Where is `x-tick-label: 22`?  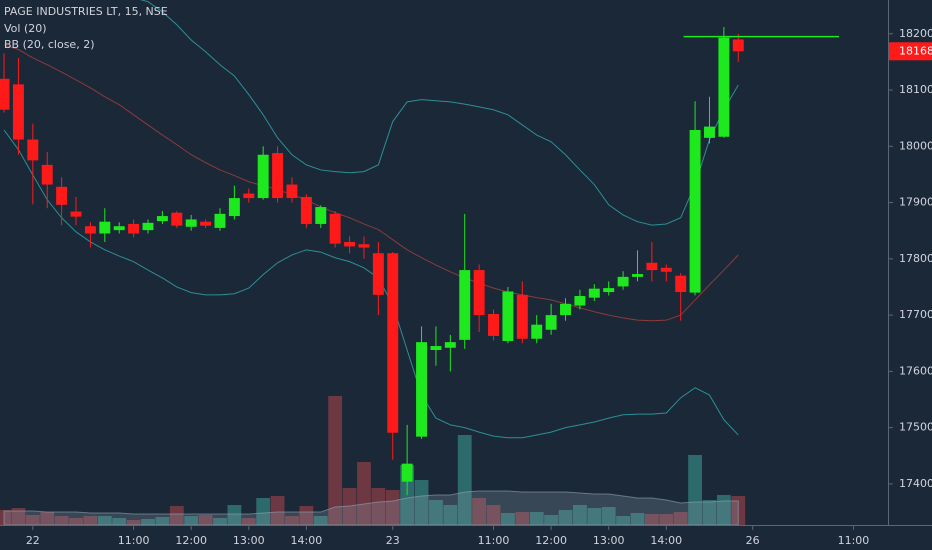
x-tick-label: 22 is located at coordinates (33, 540).